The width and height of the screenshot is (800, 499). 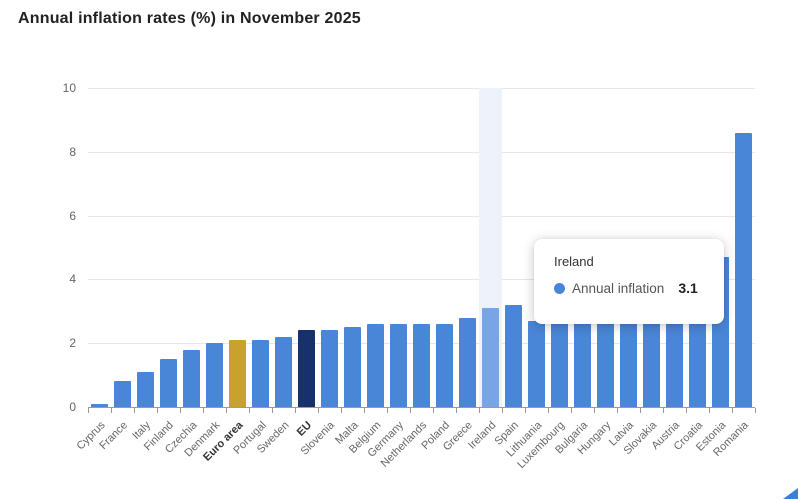 What do you see at coordinates (329, 368) in the screenshot?
I see `bar-slovenia` at bounding box center [329, 368].